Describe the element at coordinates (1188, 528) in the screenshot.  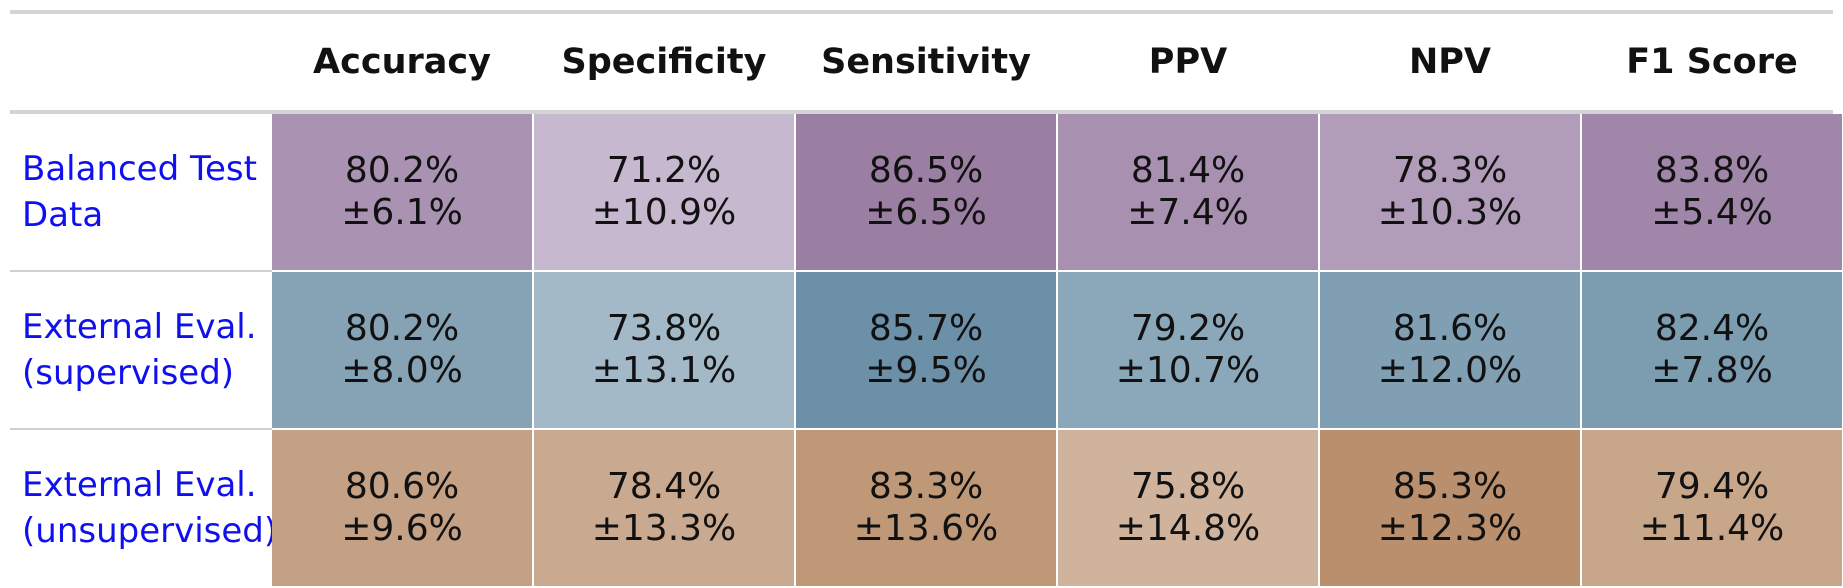
I see `cell-sd: ±14.8%` at that location.